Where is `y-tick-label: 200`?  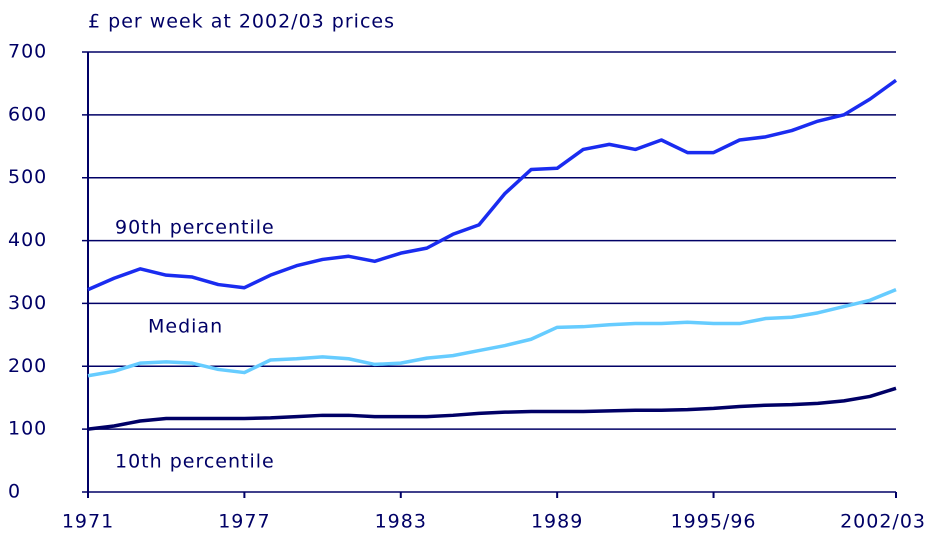
y-tick-label: 200 is located at coordinates (27, 366).